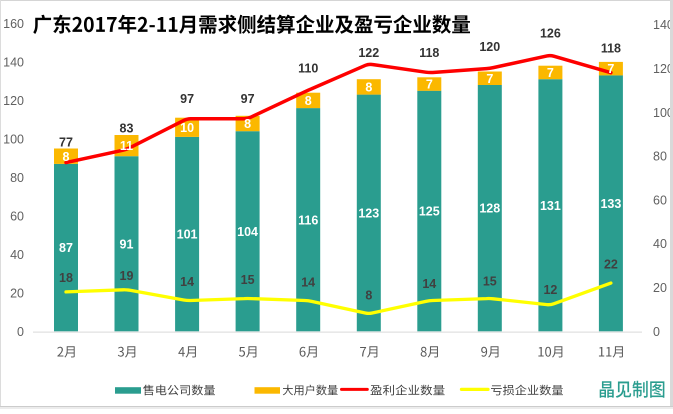 This screenshot has height=414, width=673. Describe the element at coordinates (368, 214) in the screenshot. I see `svg-text: 123` at that location.